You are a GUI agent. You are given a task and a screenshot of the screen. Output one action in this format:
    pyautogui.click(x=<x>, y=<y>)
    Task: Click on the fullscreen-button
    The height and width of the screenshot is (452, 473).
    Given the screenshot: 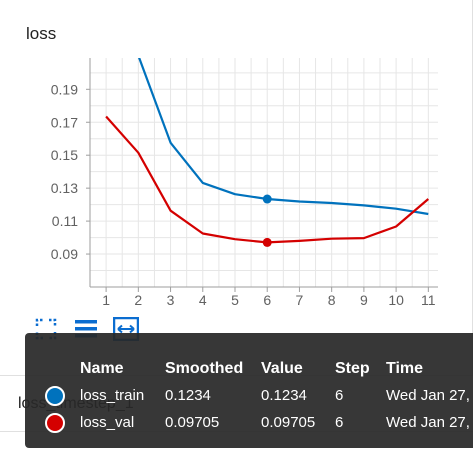 What is the action you would take?
    pyautogui.click(x=46, y=329)
    